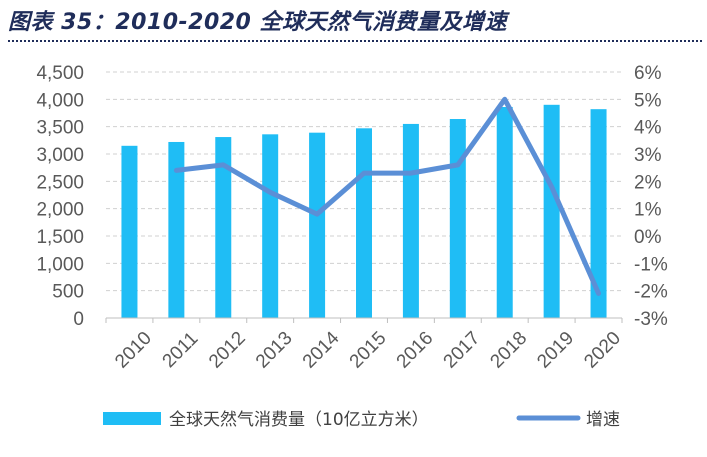 This screenshot has height=457, width=707. What do you see at coordinates (78, 319) in the screenshot?
I see `y-left-tick-label: 0` at bounding box center [78, 319].